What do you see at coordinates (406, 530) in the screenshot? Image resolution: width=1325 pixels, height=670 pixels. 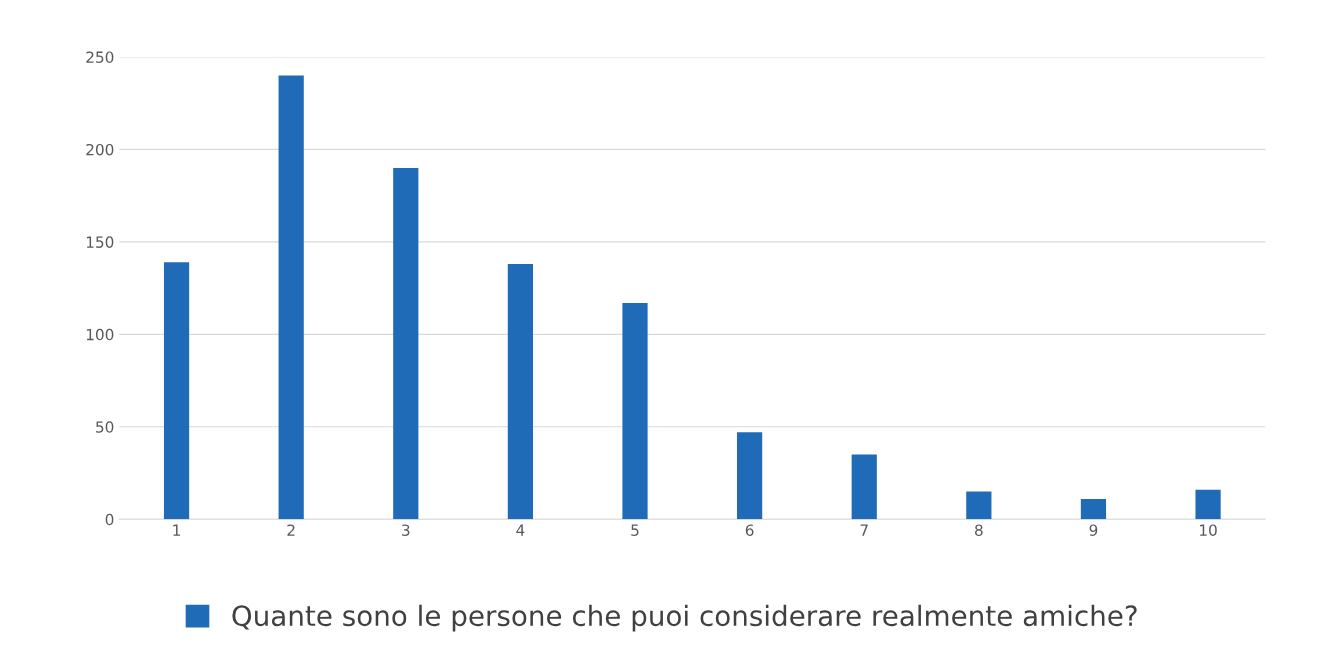 I see `x-tick-label: 3` at bounding box center [406, 530].